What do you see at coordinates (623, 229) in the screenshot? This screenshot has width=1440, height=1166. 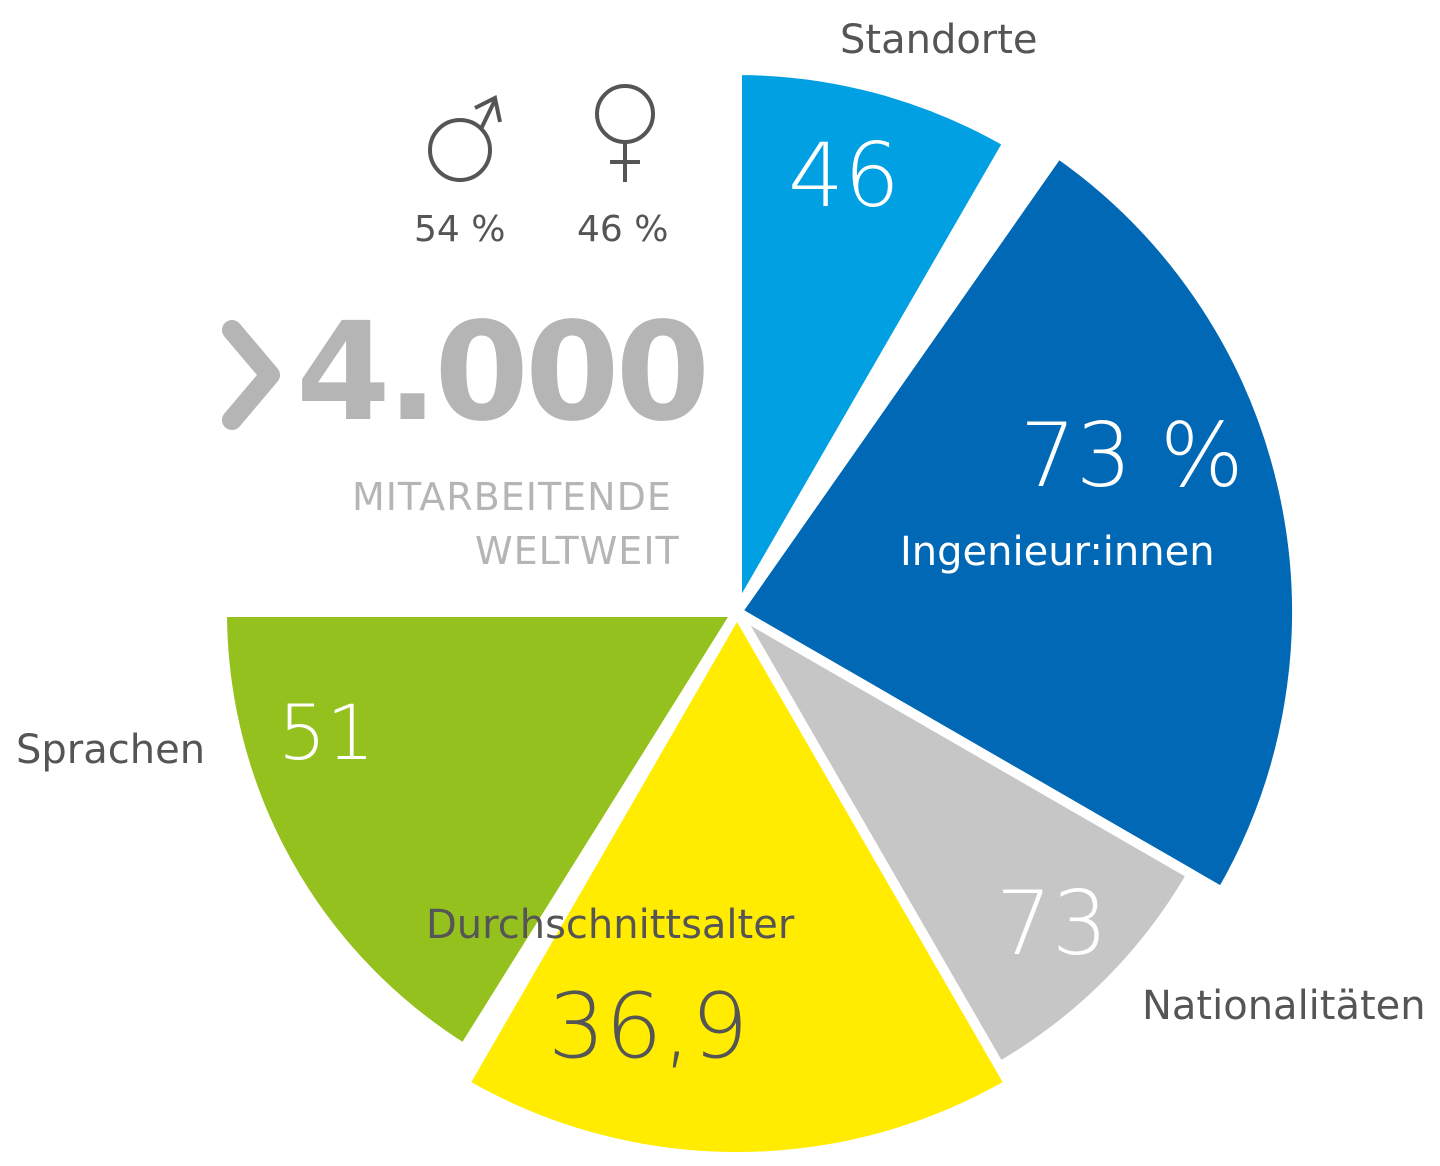 I see `female-share: 46 %` at bounding box center [623, 229].